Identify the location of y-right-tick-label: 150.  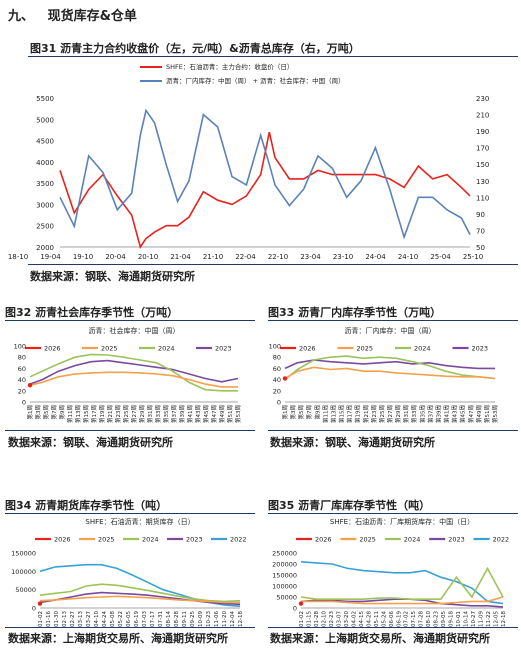
(482, 165).